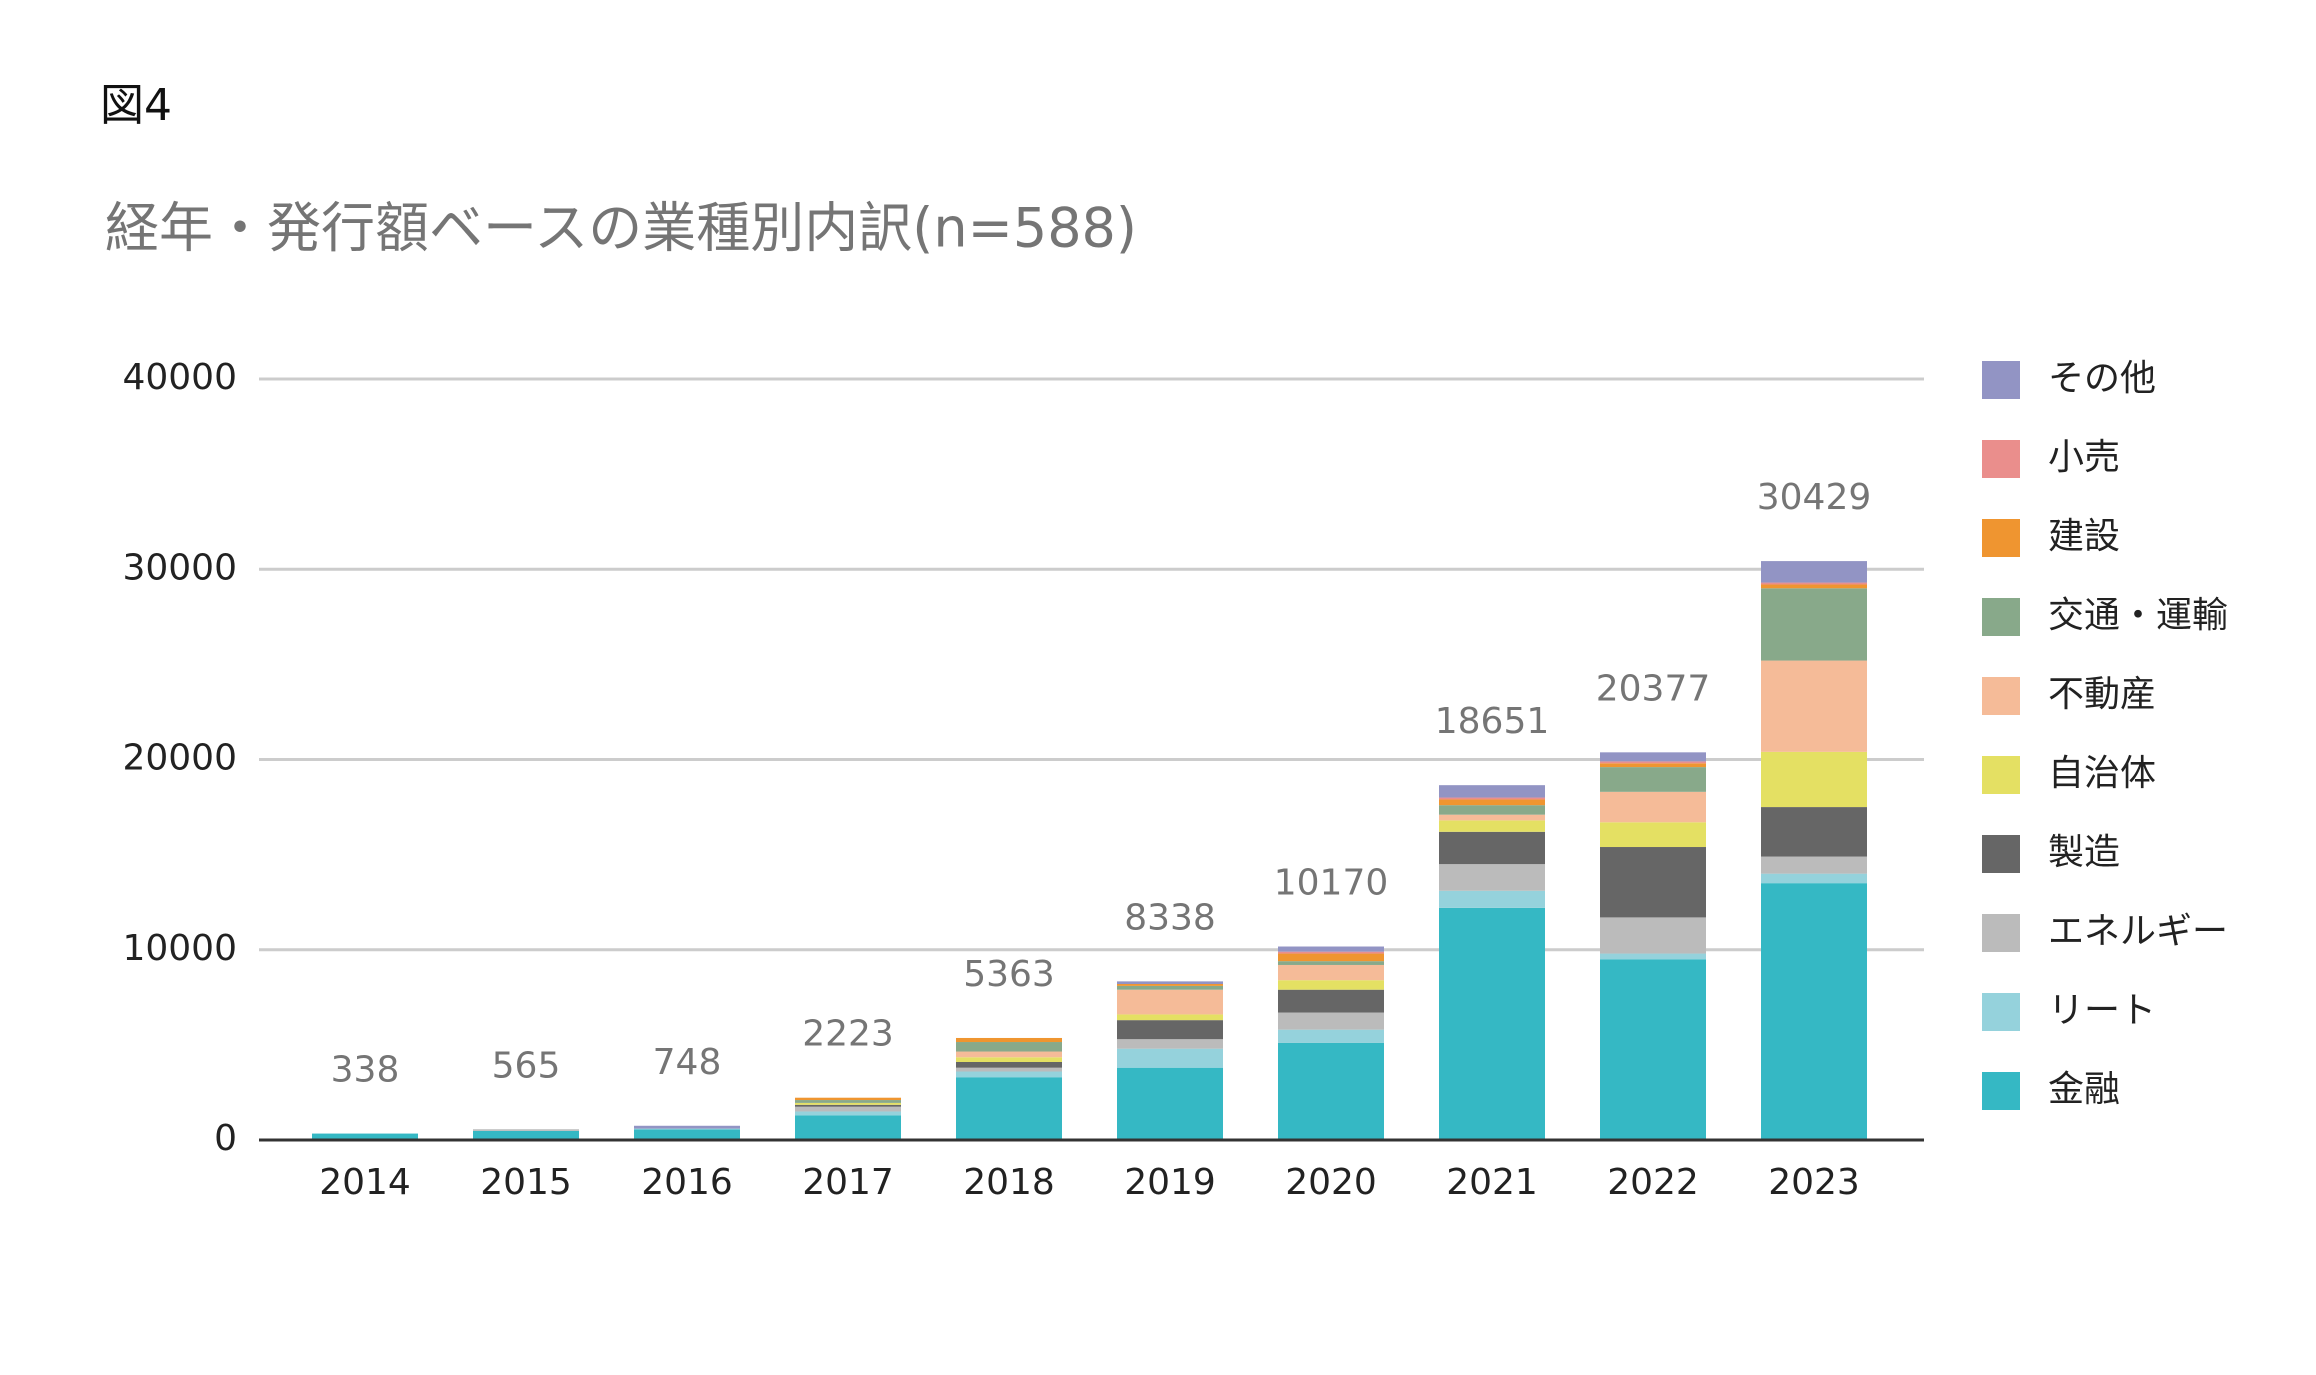 This screenshot has height=1375, width=2316. Describe the element at coordinates (365, 1182) in the screenshot. I see `x-tick-label: 2014` at that location.